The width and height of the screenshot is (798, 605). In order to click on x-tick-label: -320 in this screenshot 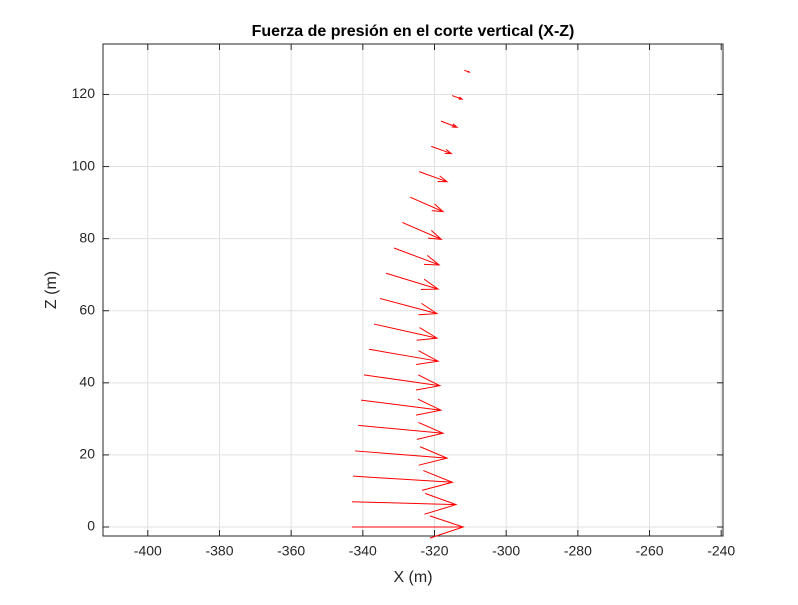, I will do `click(434, 551)`.